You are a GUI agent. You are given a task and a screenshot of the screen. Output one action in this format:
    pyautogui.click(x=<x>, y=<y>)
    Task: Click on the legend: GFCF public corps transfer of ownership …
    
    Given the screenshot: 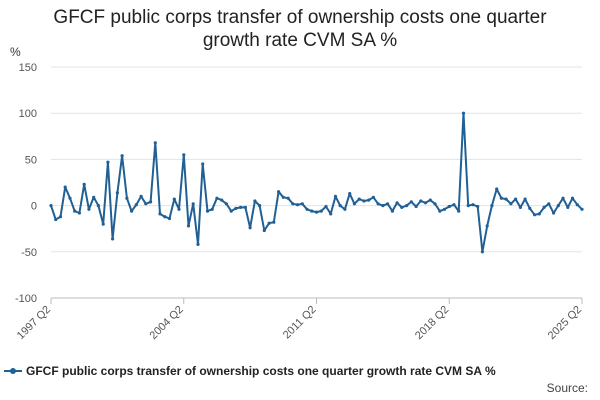 What is the action you would take?
    pyautogui.click(x=250, y=371)
    